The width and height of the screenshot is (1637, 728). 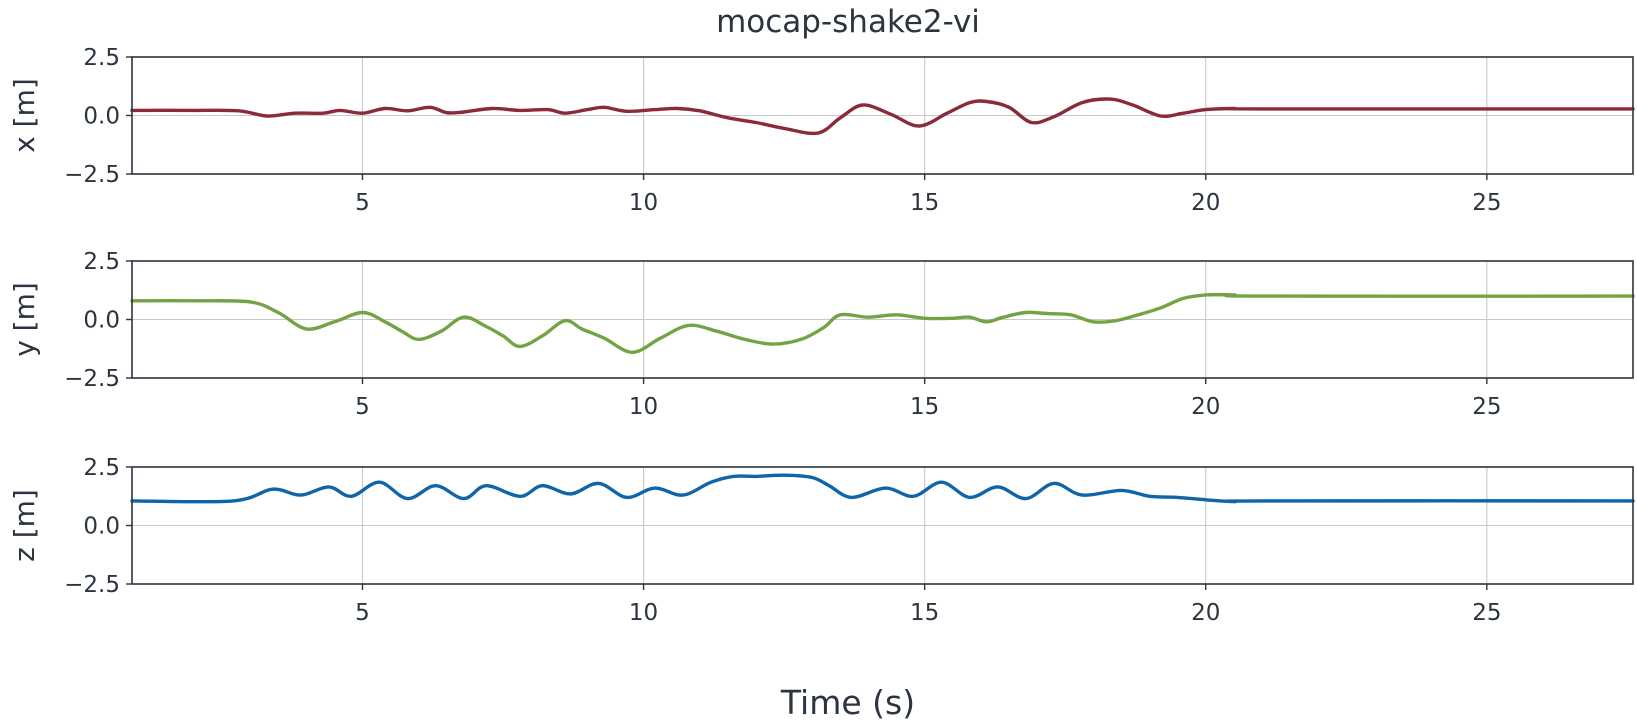 I want to click on chart-title: mocap-shake2-vi, so click(x=848, y=22).